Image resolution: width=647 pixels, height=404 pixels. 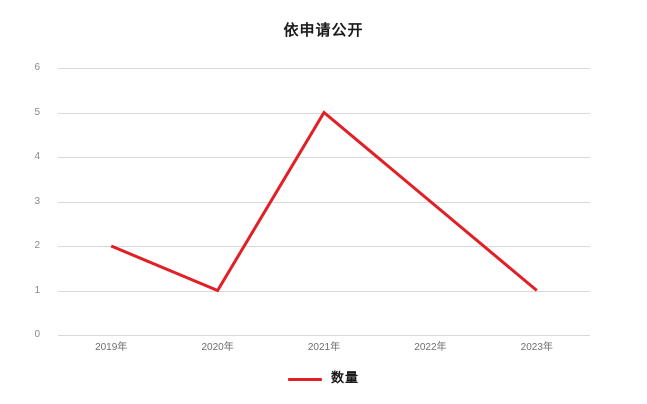 I want to click on x-tick-label: 2022年, so click(x=430, y=347).